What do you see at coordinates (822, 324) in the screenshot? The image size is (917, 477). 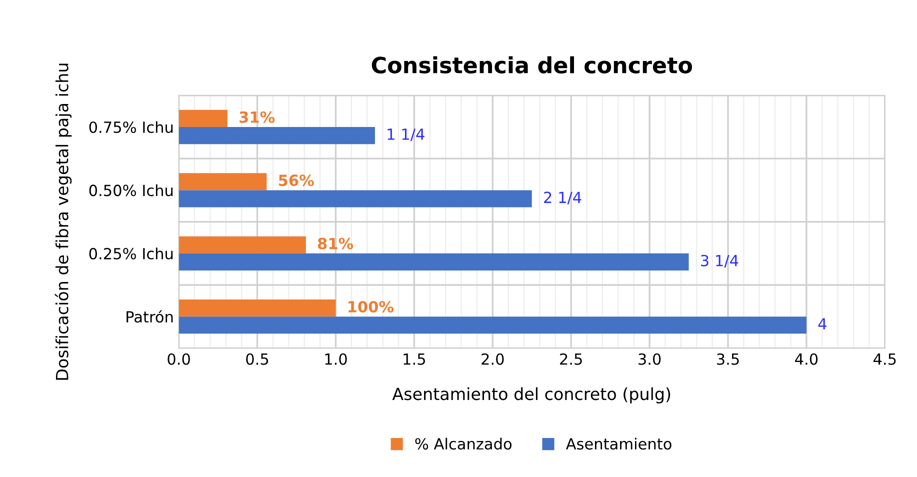 I see `data-label: 4` at bounding box center [822, 324].